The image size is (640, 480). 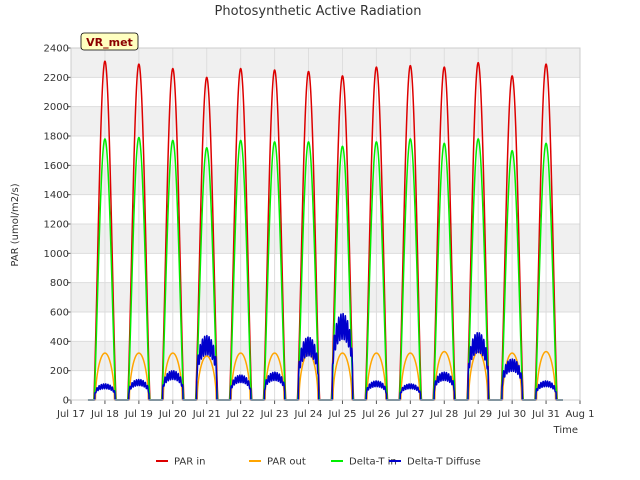 I want to click on y-tick-label: 0, so click(x=66, y=401).